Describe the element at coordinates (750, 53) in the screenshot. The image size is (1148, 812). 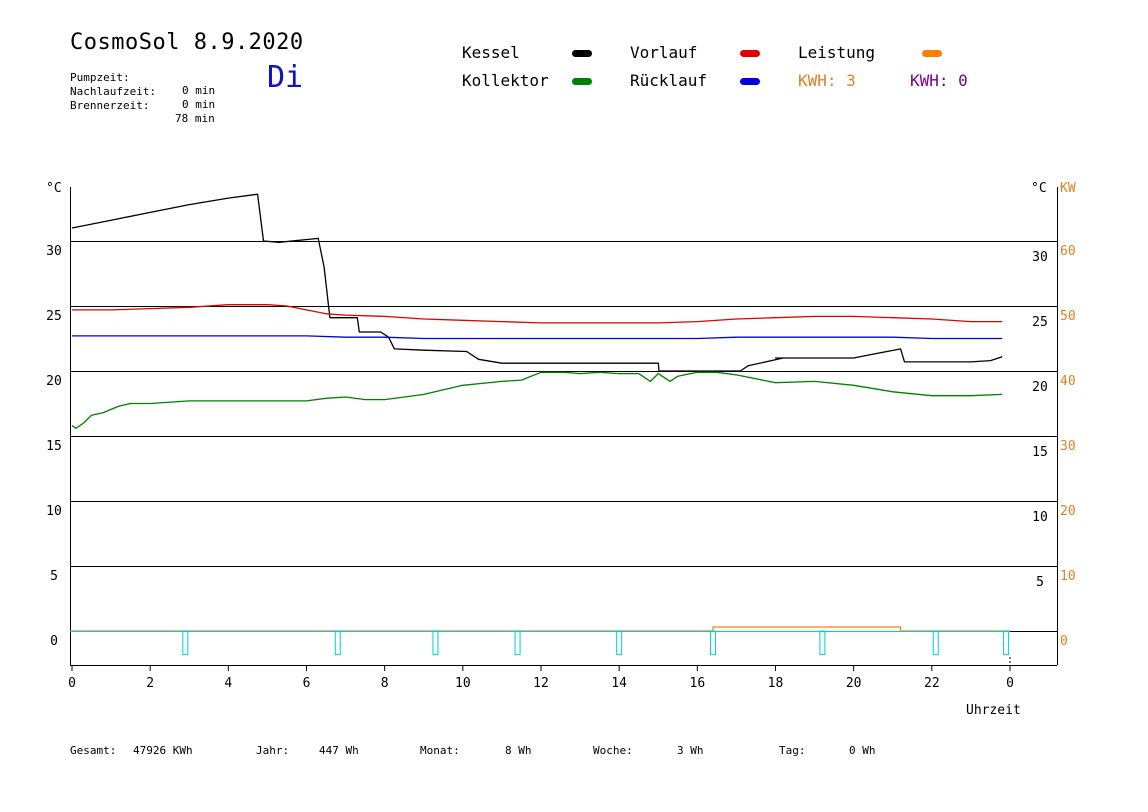
I see `legend-swatch-vorlauf` at that location.